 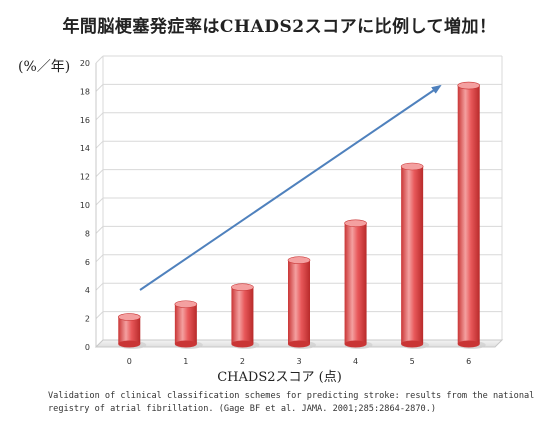 What do you see at coordinates (85, 120) in the screenshot?
I see `y-tick-label: 16` at bounding box center [85, 120].